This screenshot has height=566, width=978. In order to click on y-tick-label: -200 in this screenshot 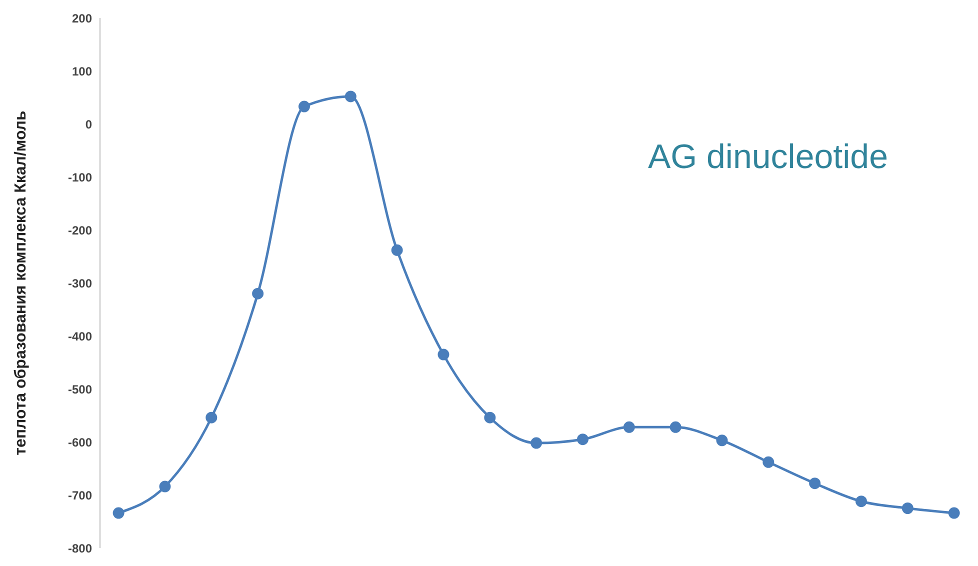, I will do `click(80, 230)`.